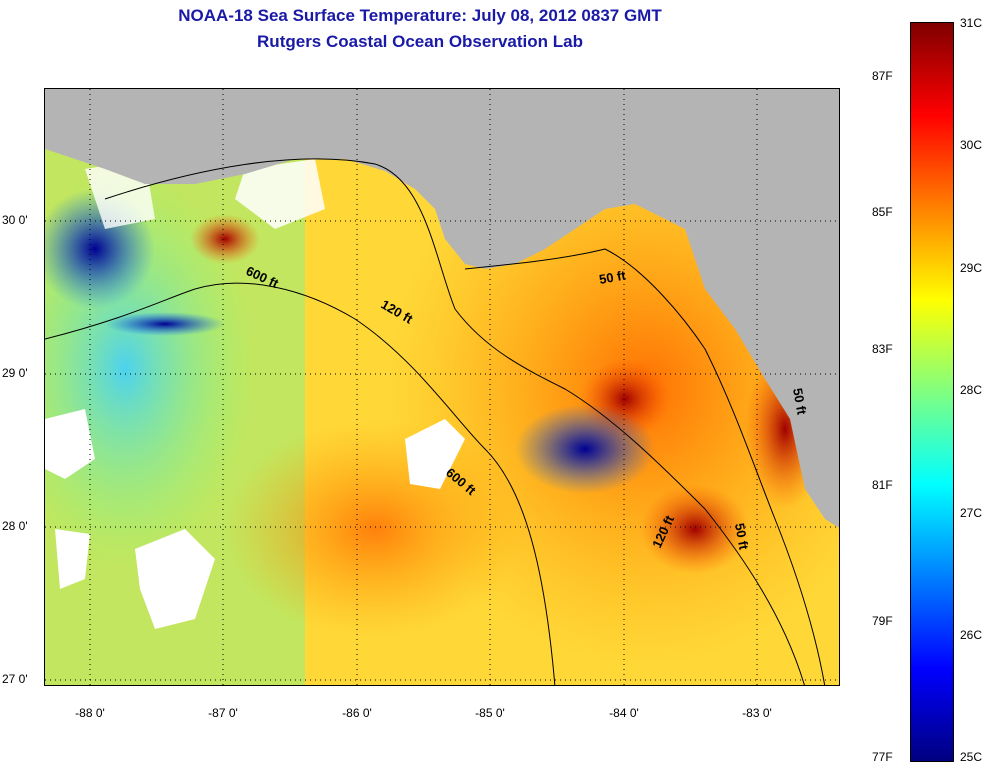 Image resolution: width=992 pixels, height=770 pixels. What do you see at coordinates (15, 526) in the screenshot?
I see `lat-label-28: 28 0'` at bounding box center [15, 526].